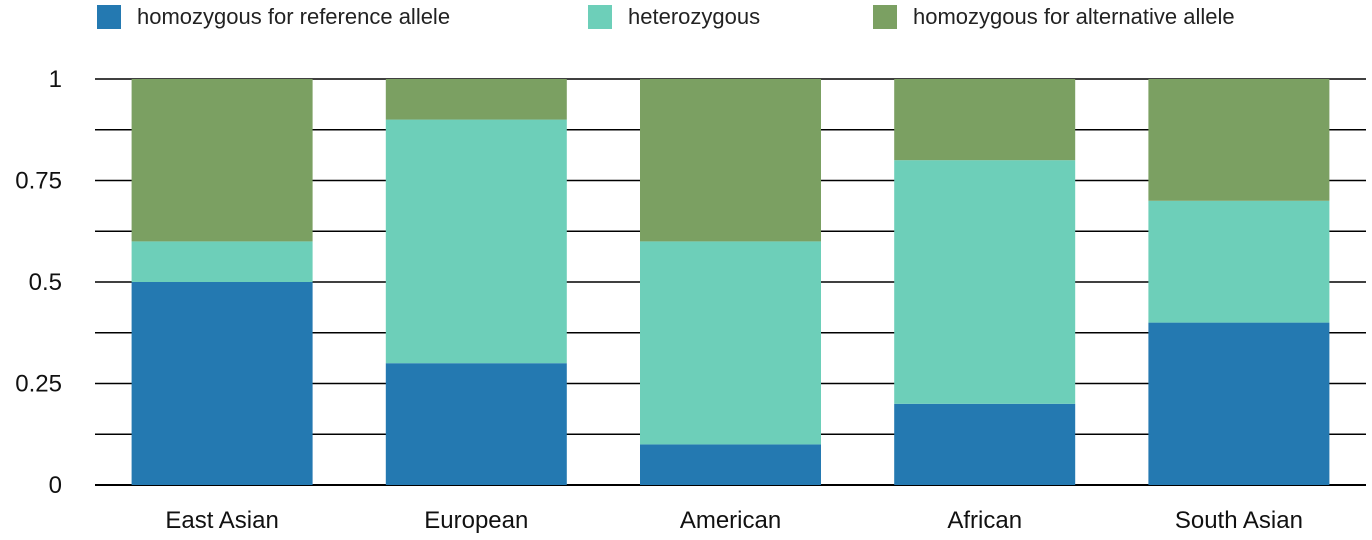 This screenshot has width=1372, height=540. What do you see at coordinates (694, 16) in the screenshot?
I see `legend-label-het: heterozygous` at bounding box center [694, 16].